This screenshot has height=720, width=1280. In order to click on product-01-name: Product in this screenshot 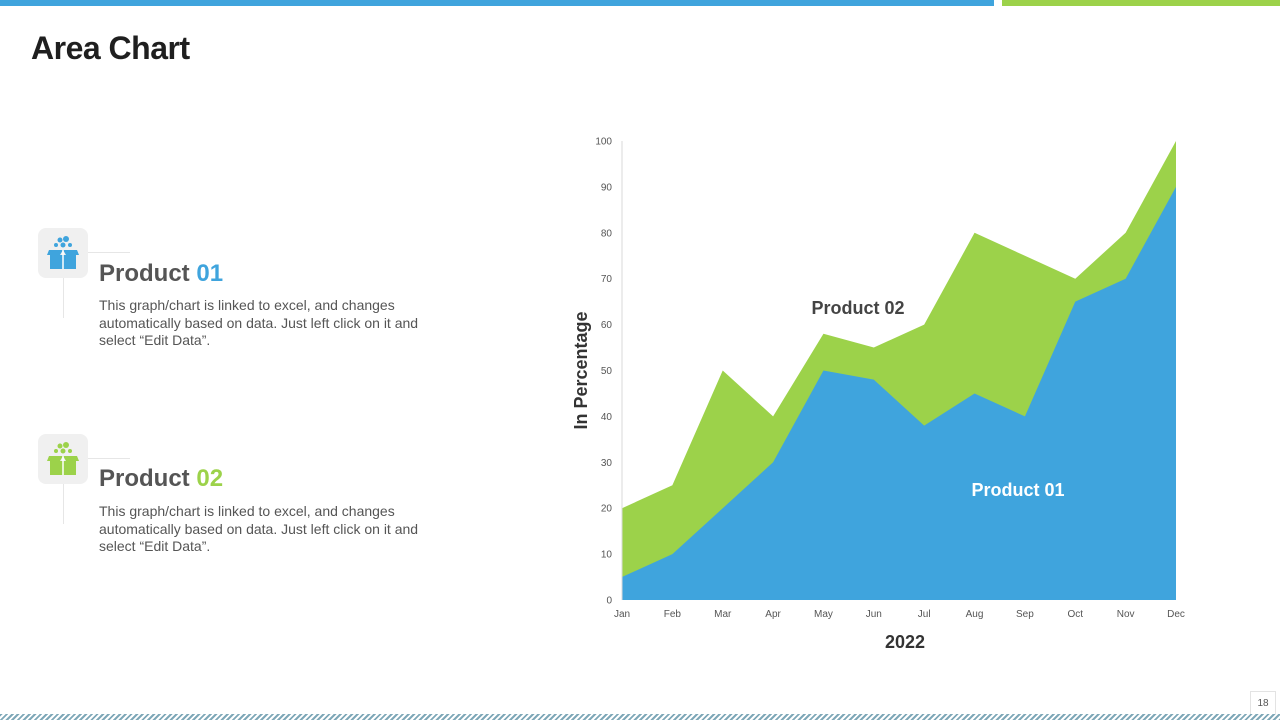, I will do `click(148, 273)`.